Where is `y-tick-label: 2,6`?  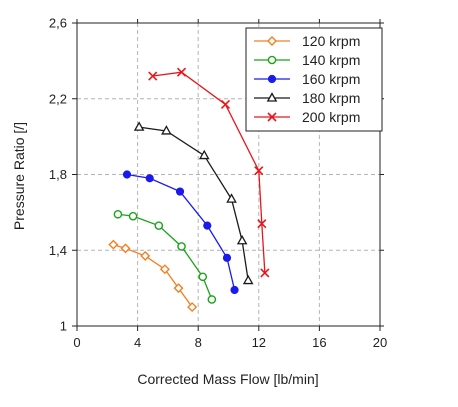 y-tick-label: 2,6 is located at coordinates (58, 23).